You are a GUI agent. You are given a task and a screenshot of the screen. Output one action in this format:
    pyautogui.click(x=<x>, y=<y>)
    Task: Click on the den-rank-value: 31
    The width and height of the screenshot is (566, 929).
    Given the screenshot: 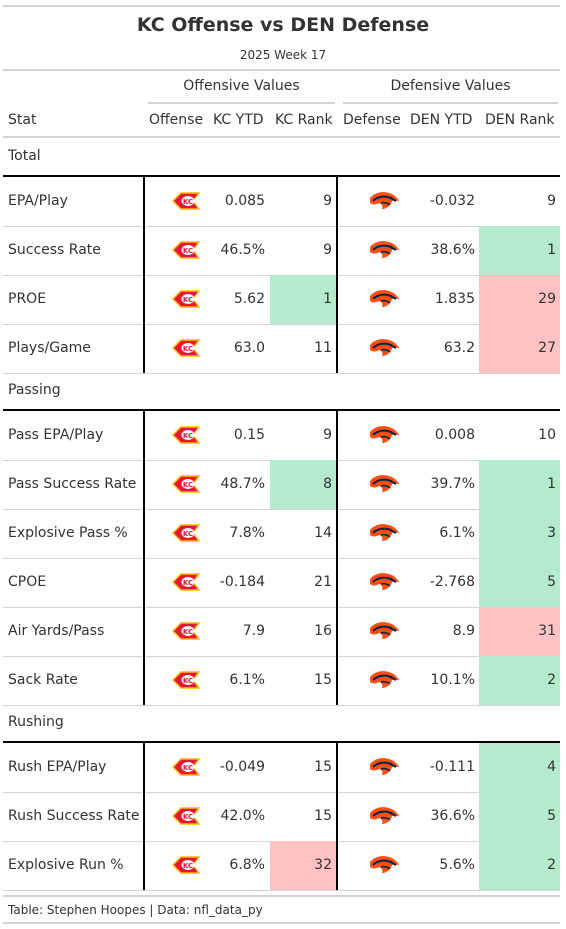 What is the action you would take?
    pyautogui.click(x=519, y=631)
    